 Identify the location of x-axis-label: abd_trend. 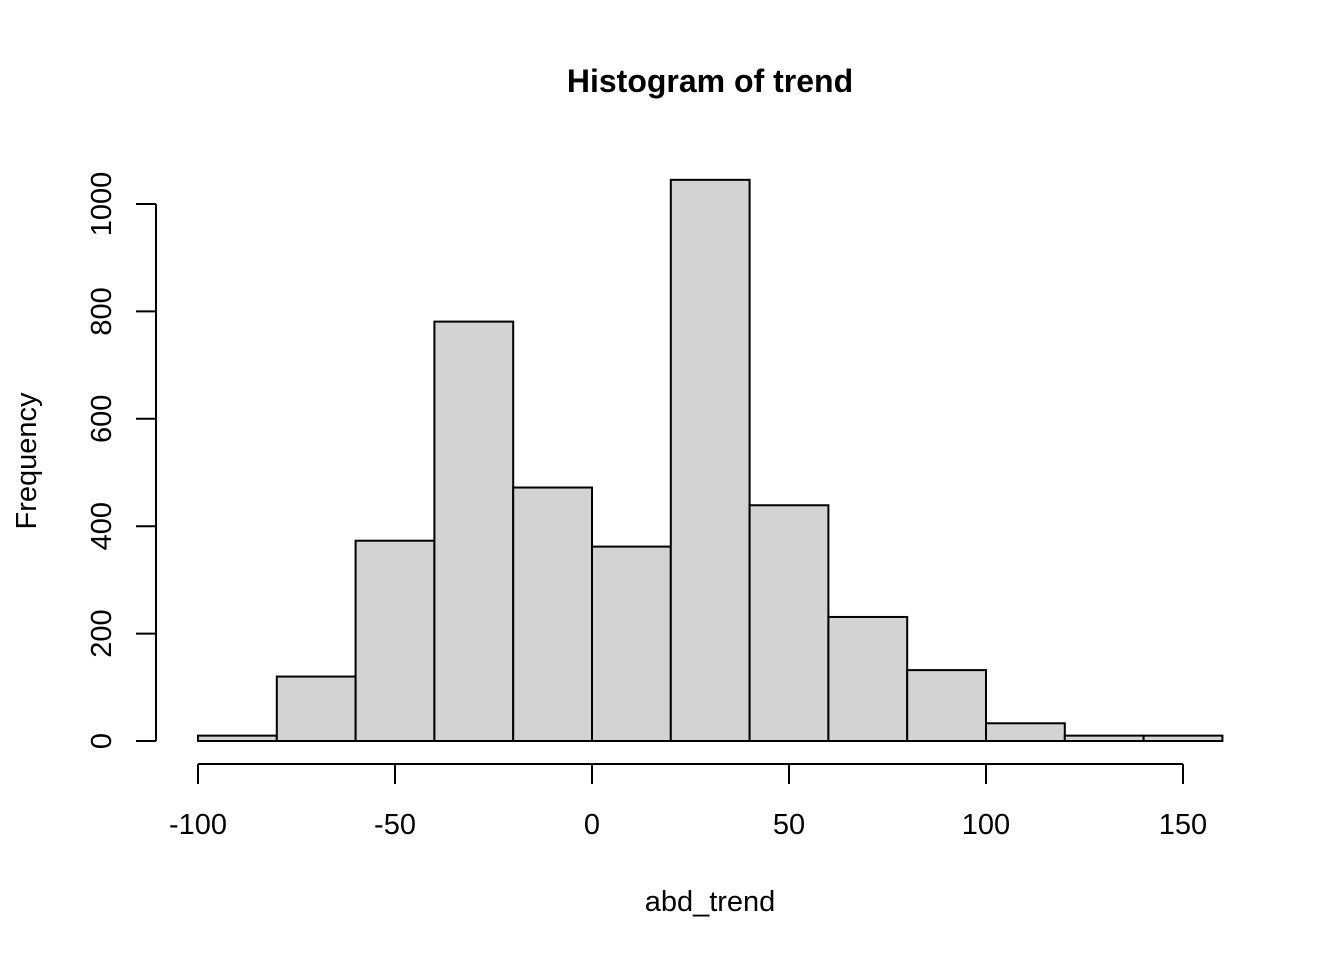
(710, 902).